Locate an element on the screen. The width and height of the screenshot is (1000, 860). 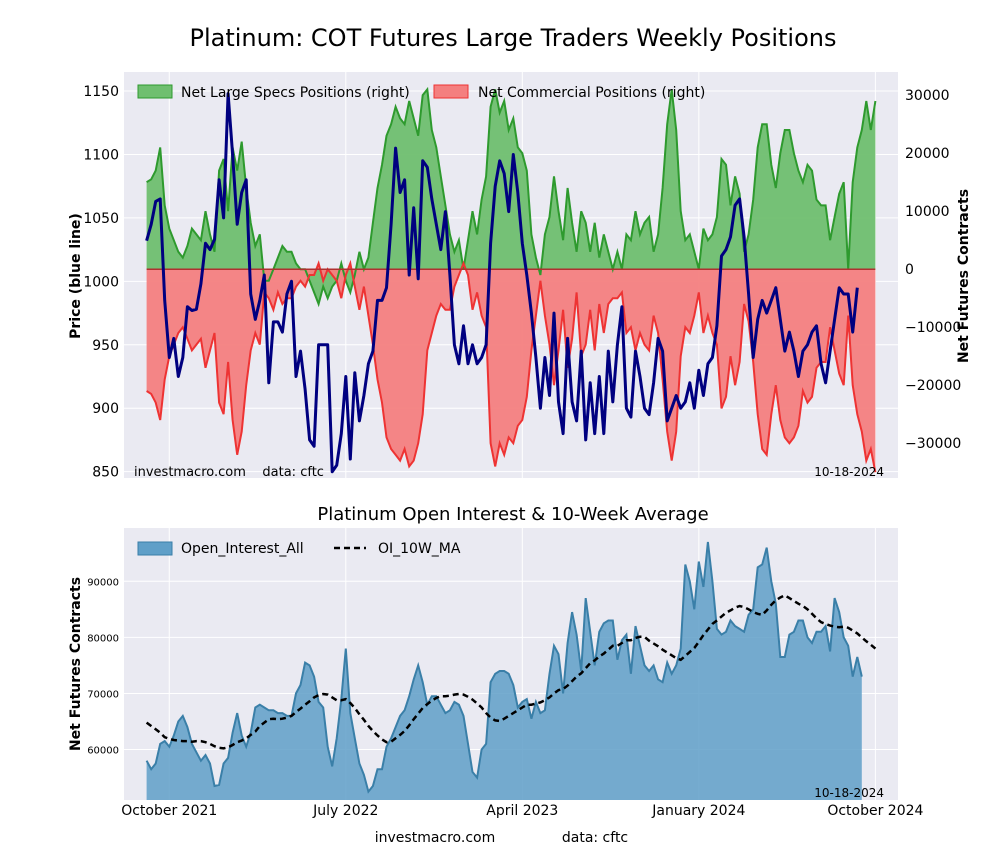
bottom-left-tick-label: 80000 is located at coordinates (103, 638).